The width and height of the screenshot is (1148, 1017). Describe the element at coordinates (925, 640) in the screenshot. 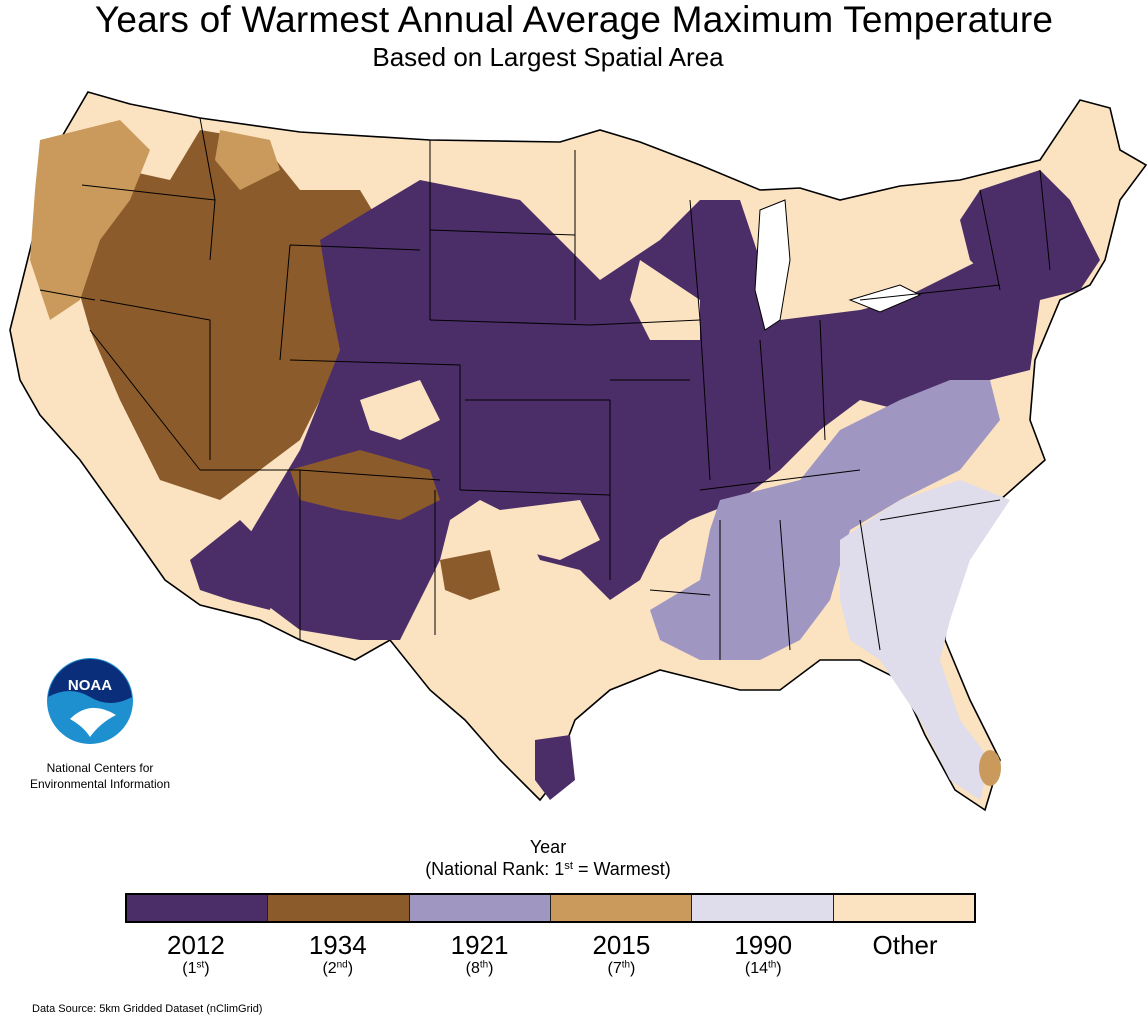

I see `region-1990-southeast-coast` at that location.